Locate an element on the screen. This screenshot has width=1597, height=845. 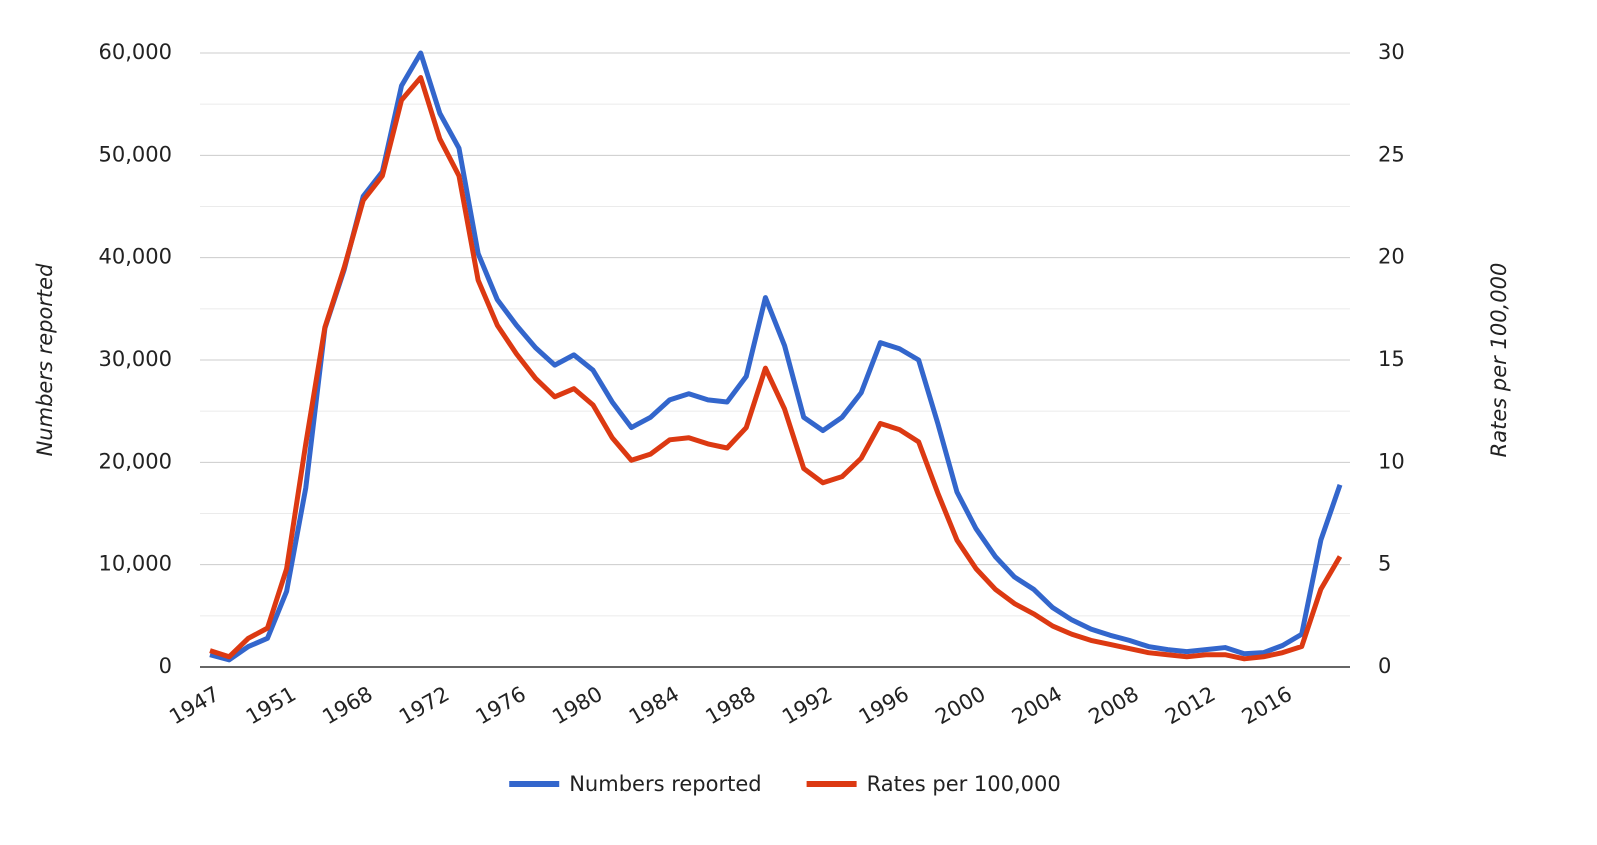
y2-tick-label: 25 is located at coordinates (1391, 154).